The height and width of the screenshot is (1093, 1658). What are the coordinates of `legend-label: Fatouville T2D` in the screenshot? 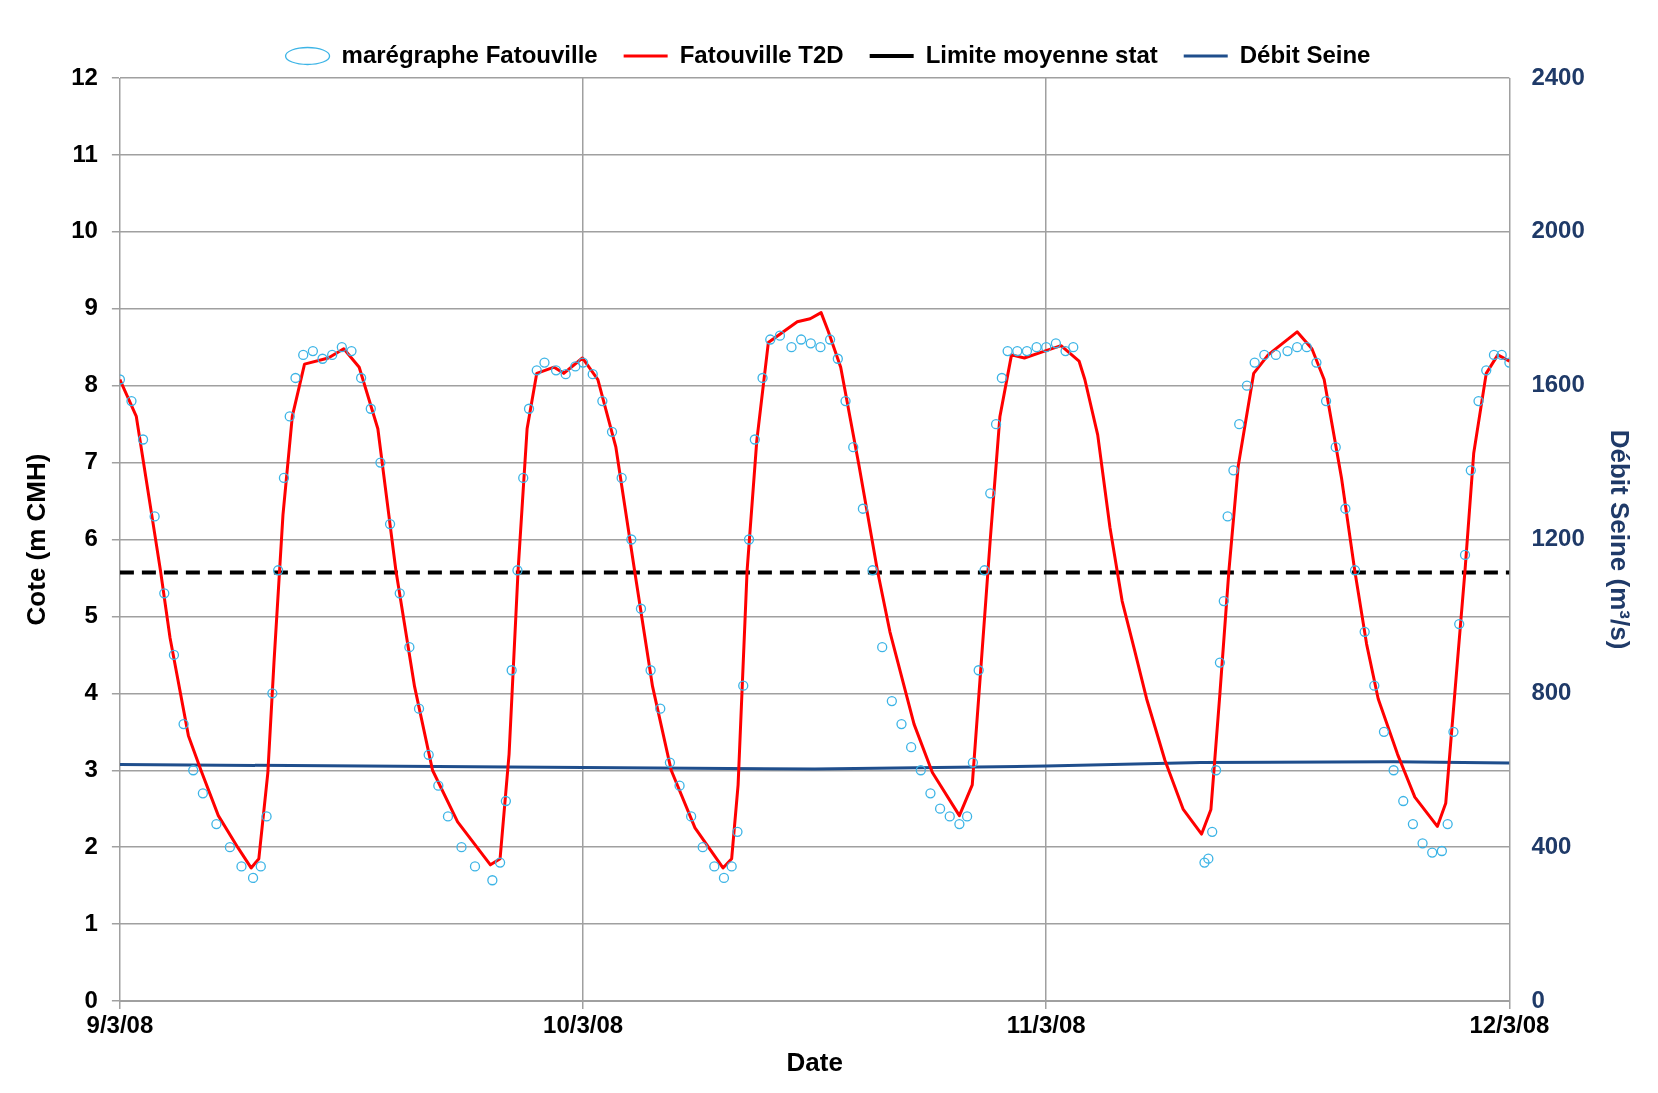 It's located at (761, 54).